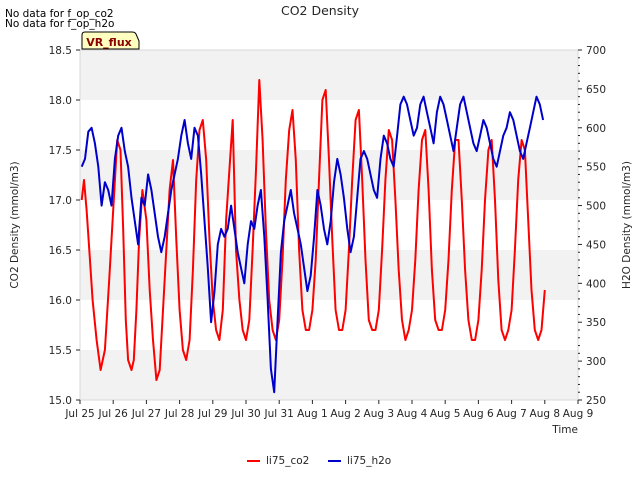 Image resolution: width=640 pixels, height=480 pixels. Describe the element at coordinates (279, 414) in the screenshot. I see `x-tick-label: Jul 31` at that location.